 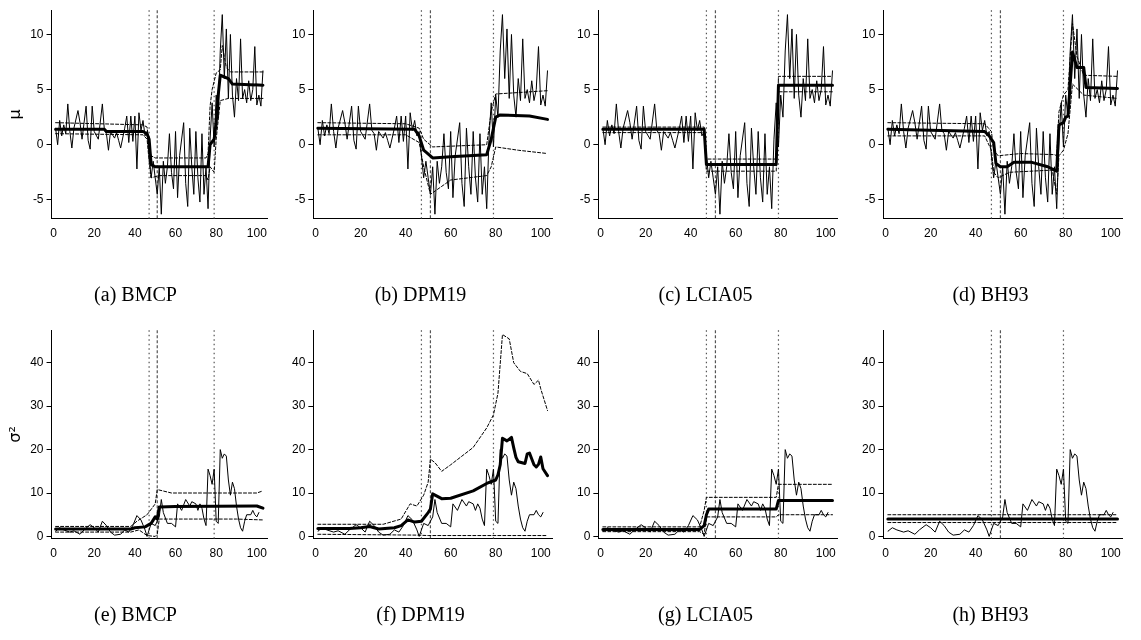 I want to click on text: (d) BH93, so click(x=990, y=295).